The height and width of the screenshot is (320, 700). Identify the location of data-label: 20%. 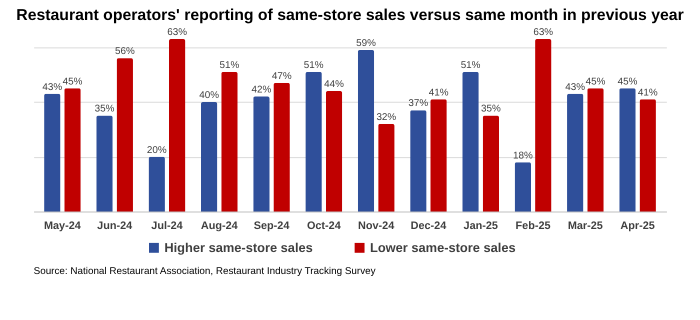
(156, 150).